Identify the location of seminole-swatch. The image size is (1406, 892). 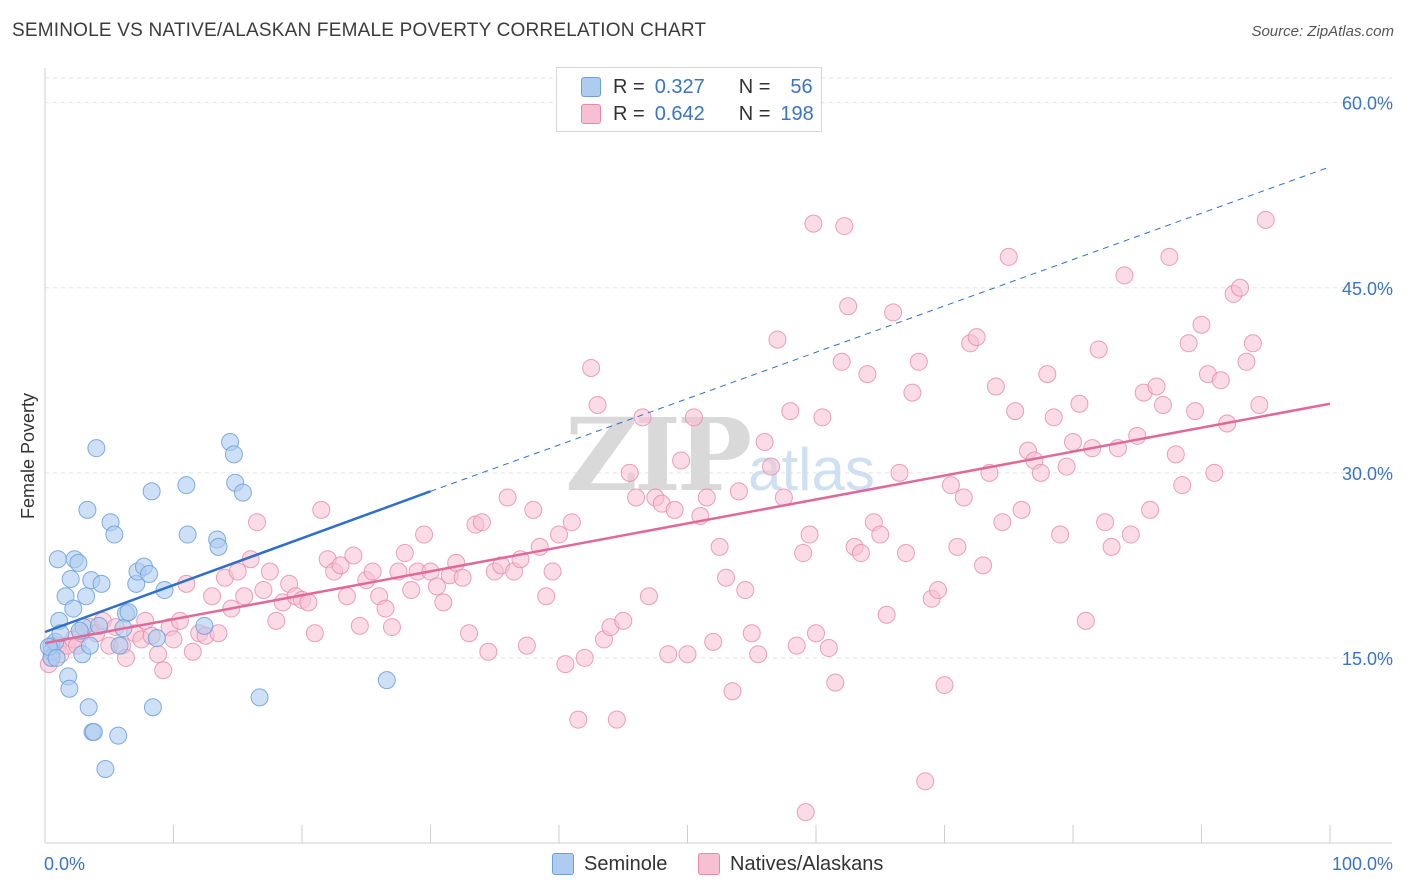
(563, 864).